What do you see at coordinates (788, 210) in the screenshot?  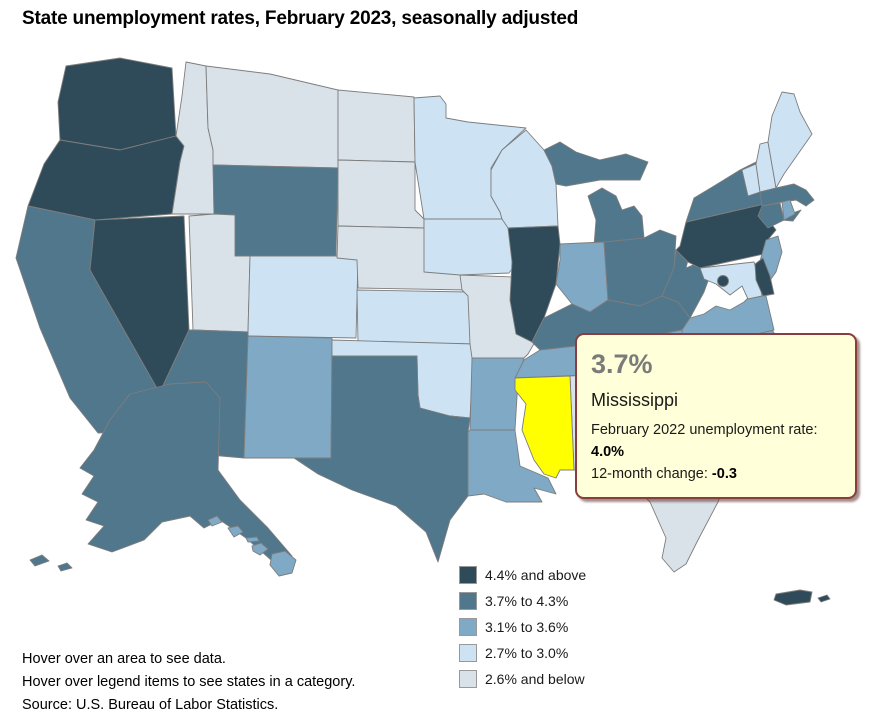 I see `state-RI` at bounding box center [788, 210].